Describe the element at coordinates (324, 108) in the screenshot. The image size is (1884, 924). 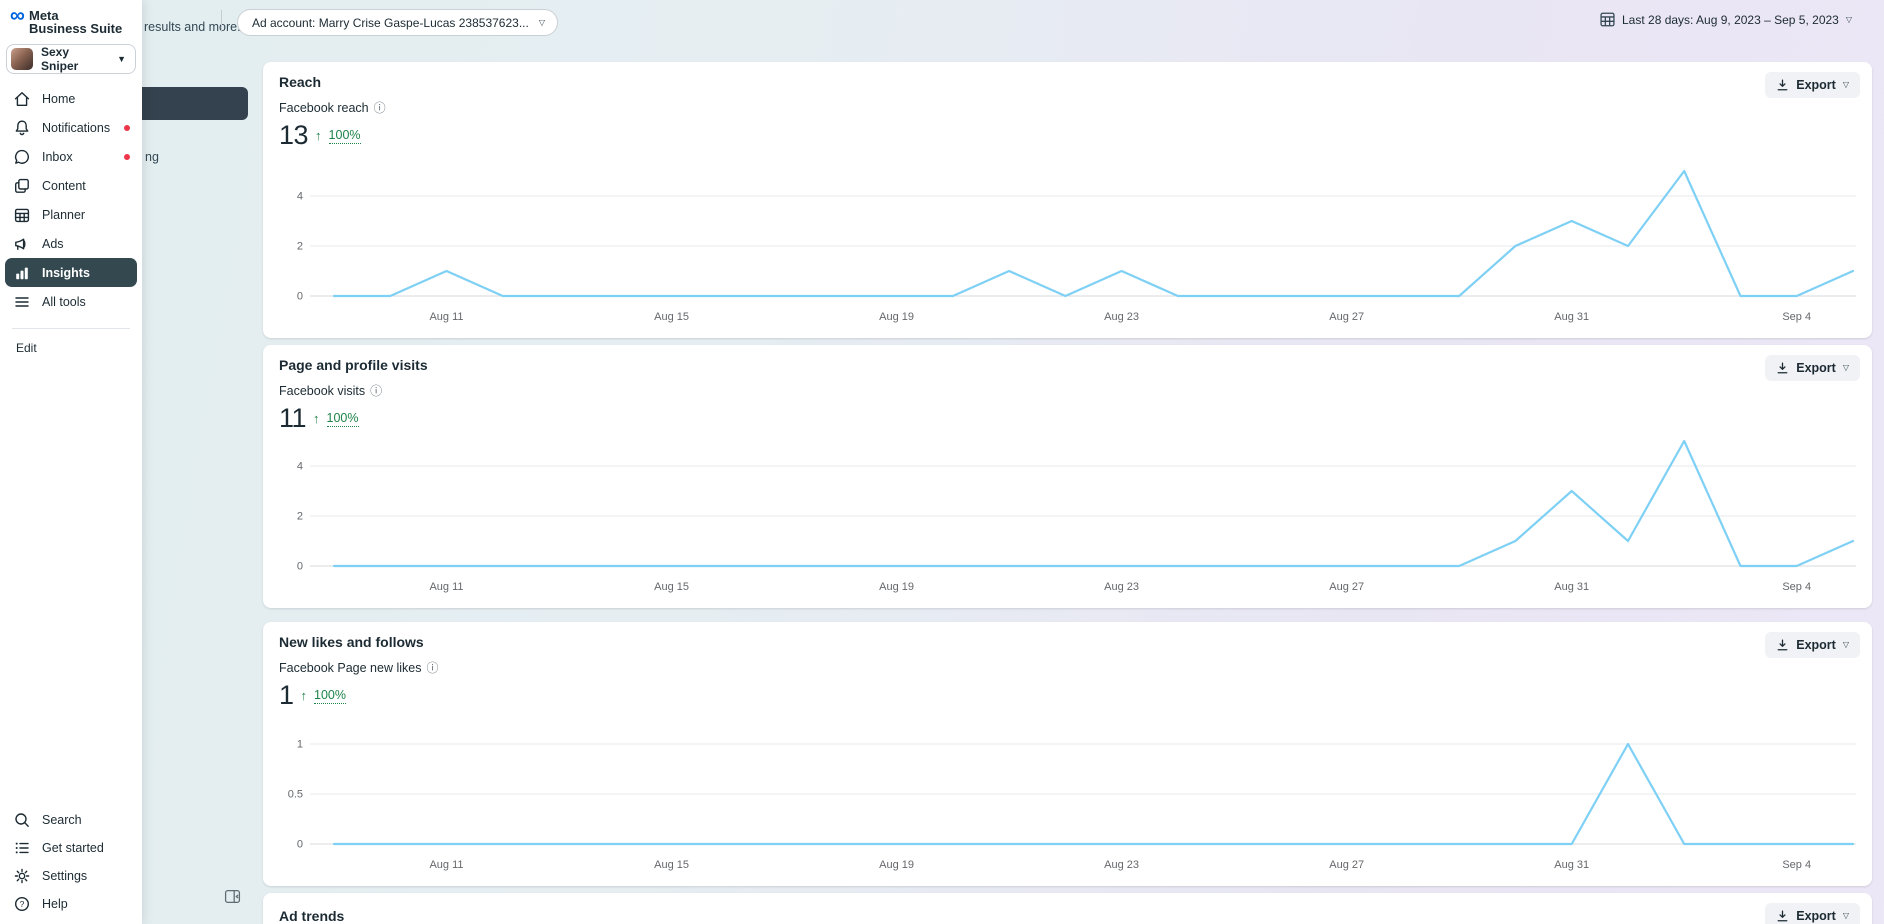
I see `metric-name: Facebook reach` at that location.